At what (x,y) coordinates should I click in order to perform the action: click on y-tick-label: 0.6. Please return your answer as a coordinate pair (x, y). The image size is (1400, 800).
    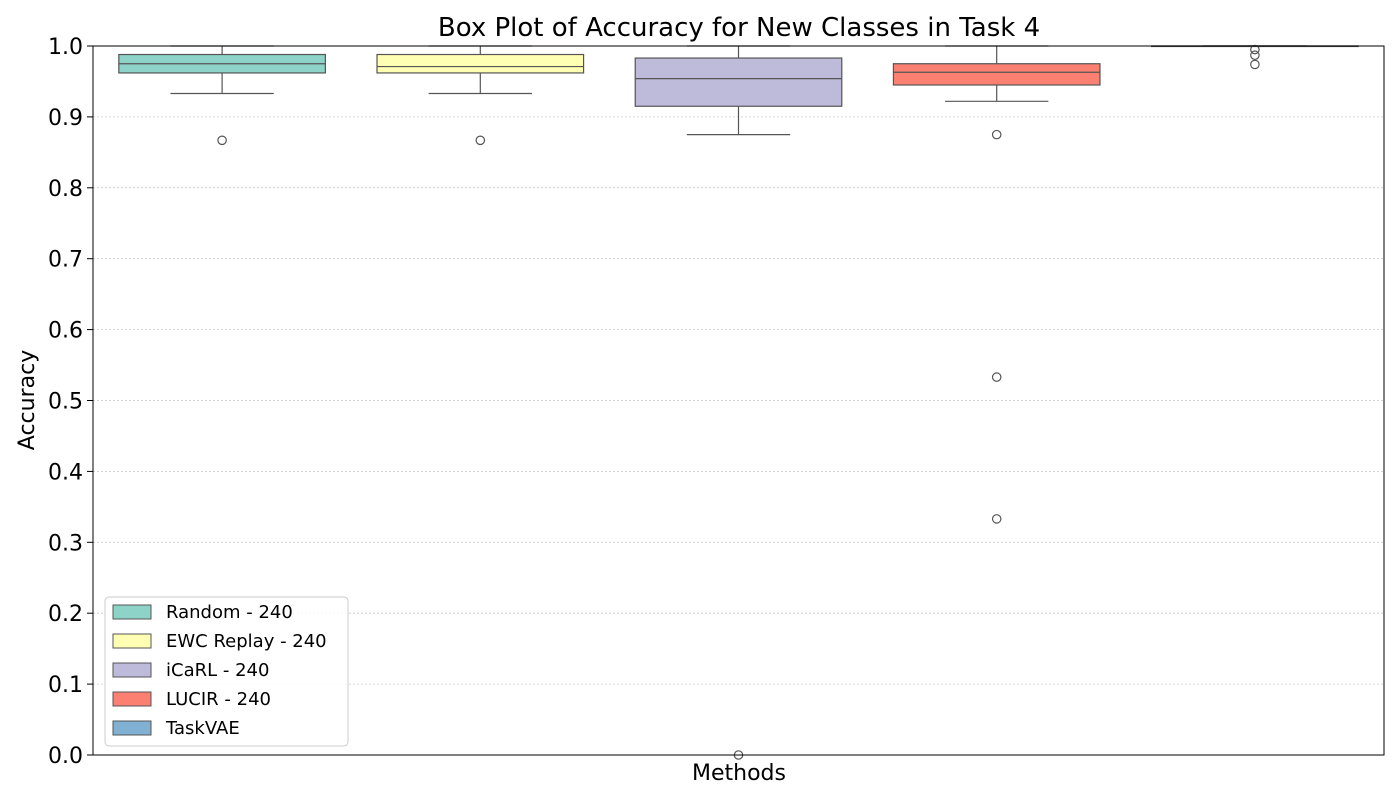
    Looking at the image, I should click on (65, 331).